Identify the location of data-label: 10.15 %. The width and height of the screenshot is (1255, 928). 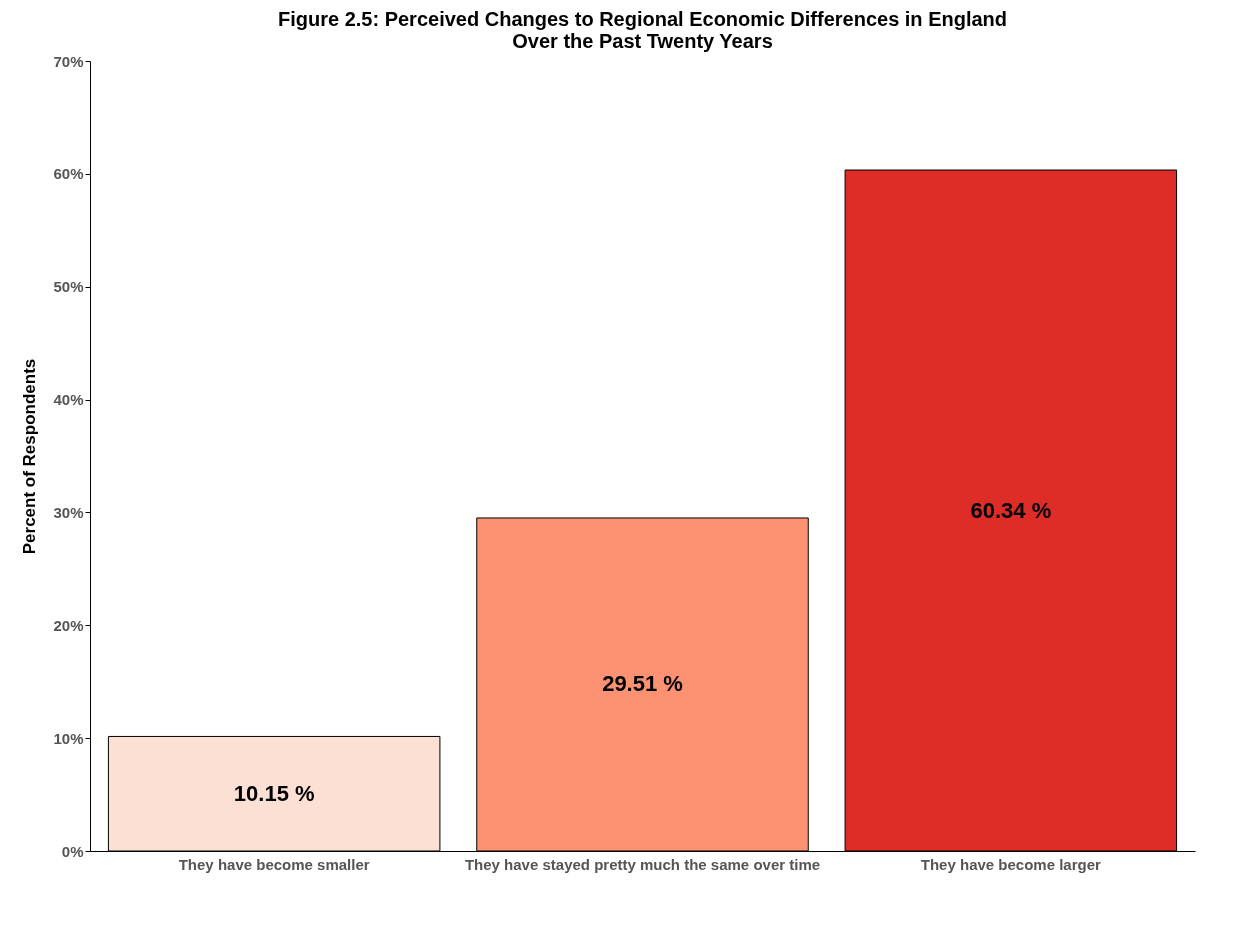
(274, 793).